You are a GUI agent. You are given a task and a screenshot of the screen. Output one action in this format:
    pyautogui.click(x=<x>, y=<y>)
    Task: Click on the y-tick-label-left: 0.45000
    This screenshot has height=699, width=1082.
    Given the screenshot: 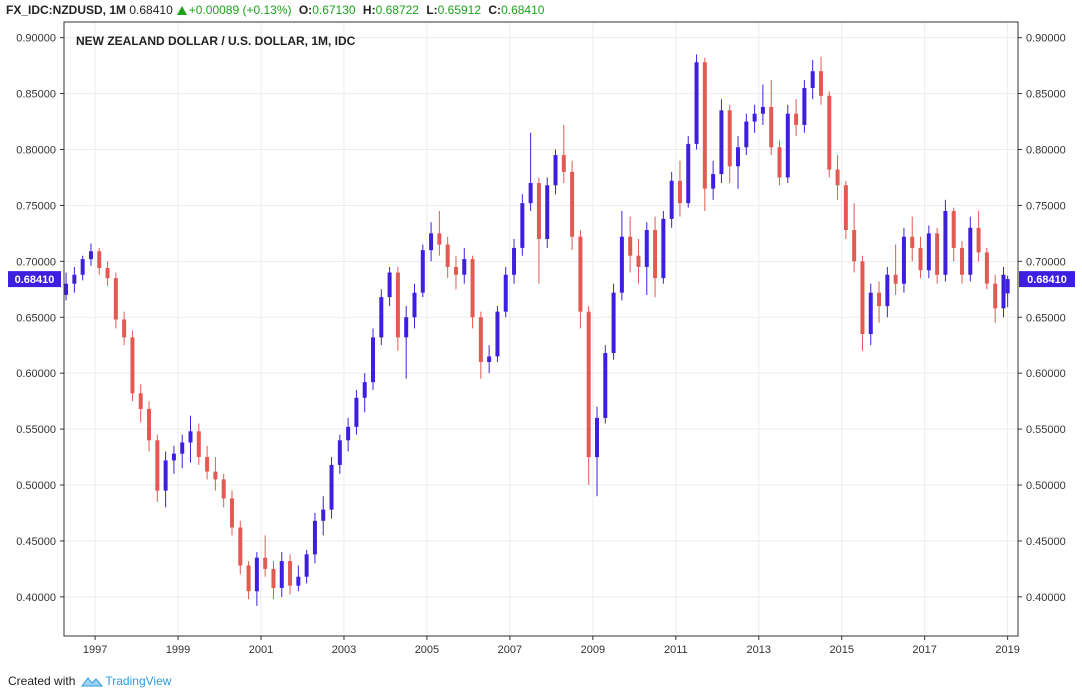 What is the action you would take?
    pyautogui.click(x=36, y=542)
    